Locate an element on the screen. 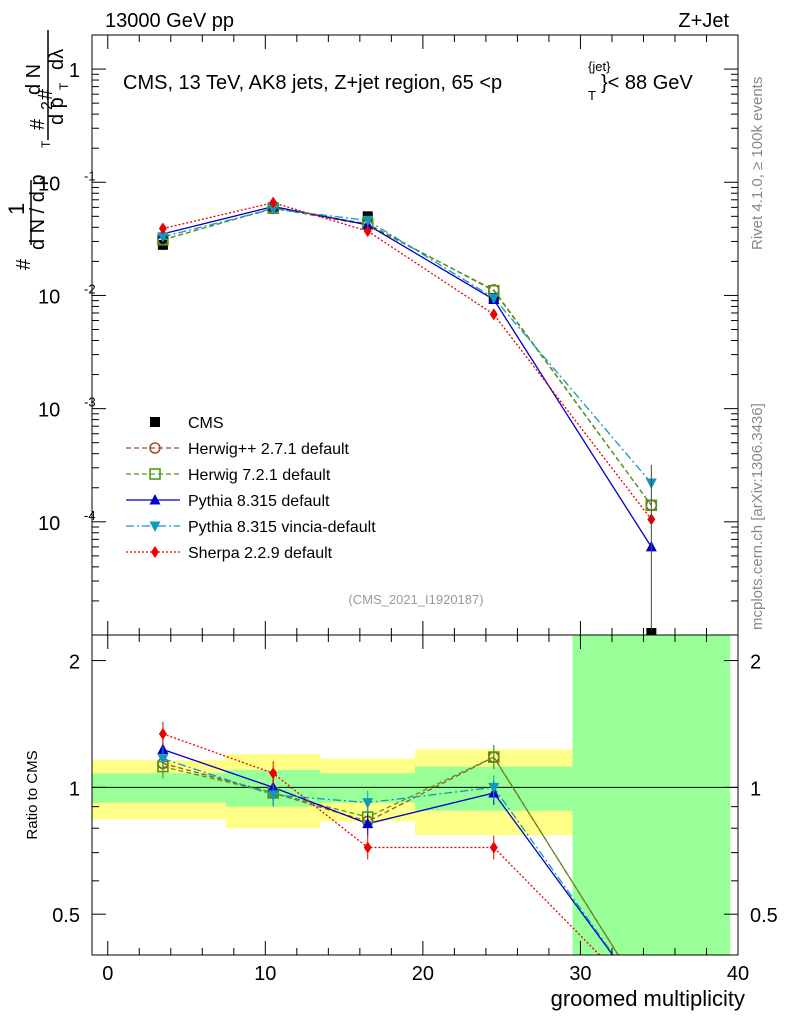 The image size is (786, 1024). svg-text: dλ is located at coordinates (57, 59).